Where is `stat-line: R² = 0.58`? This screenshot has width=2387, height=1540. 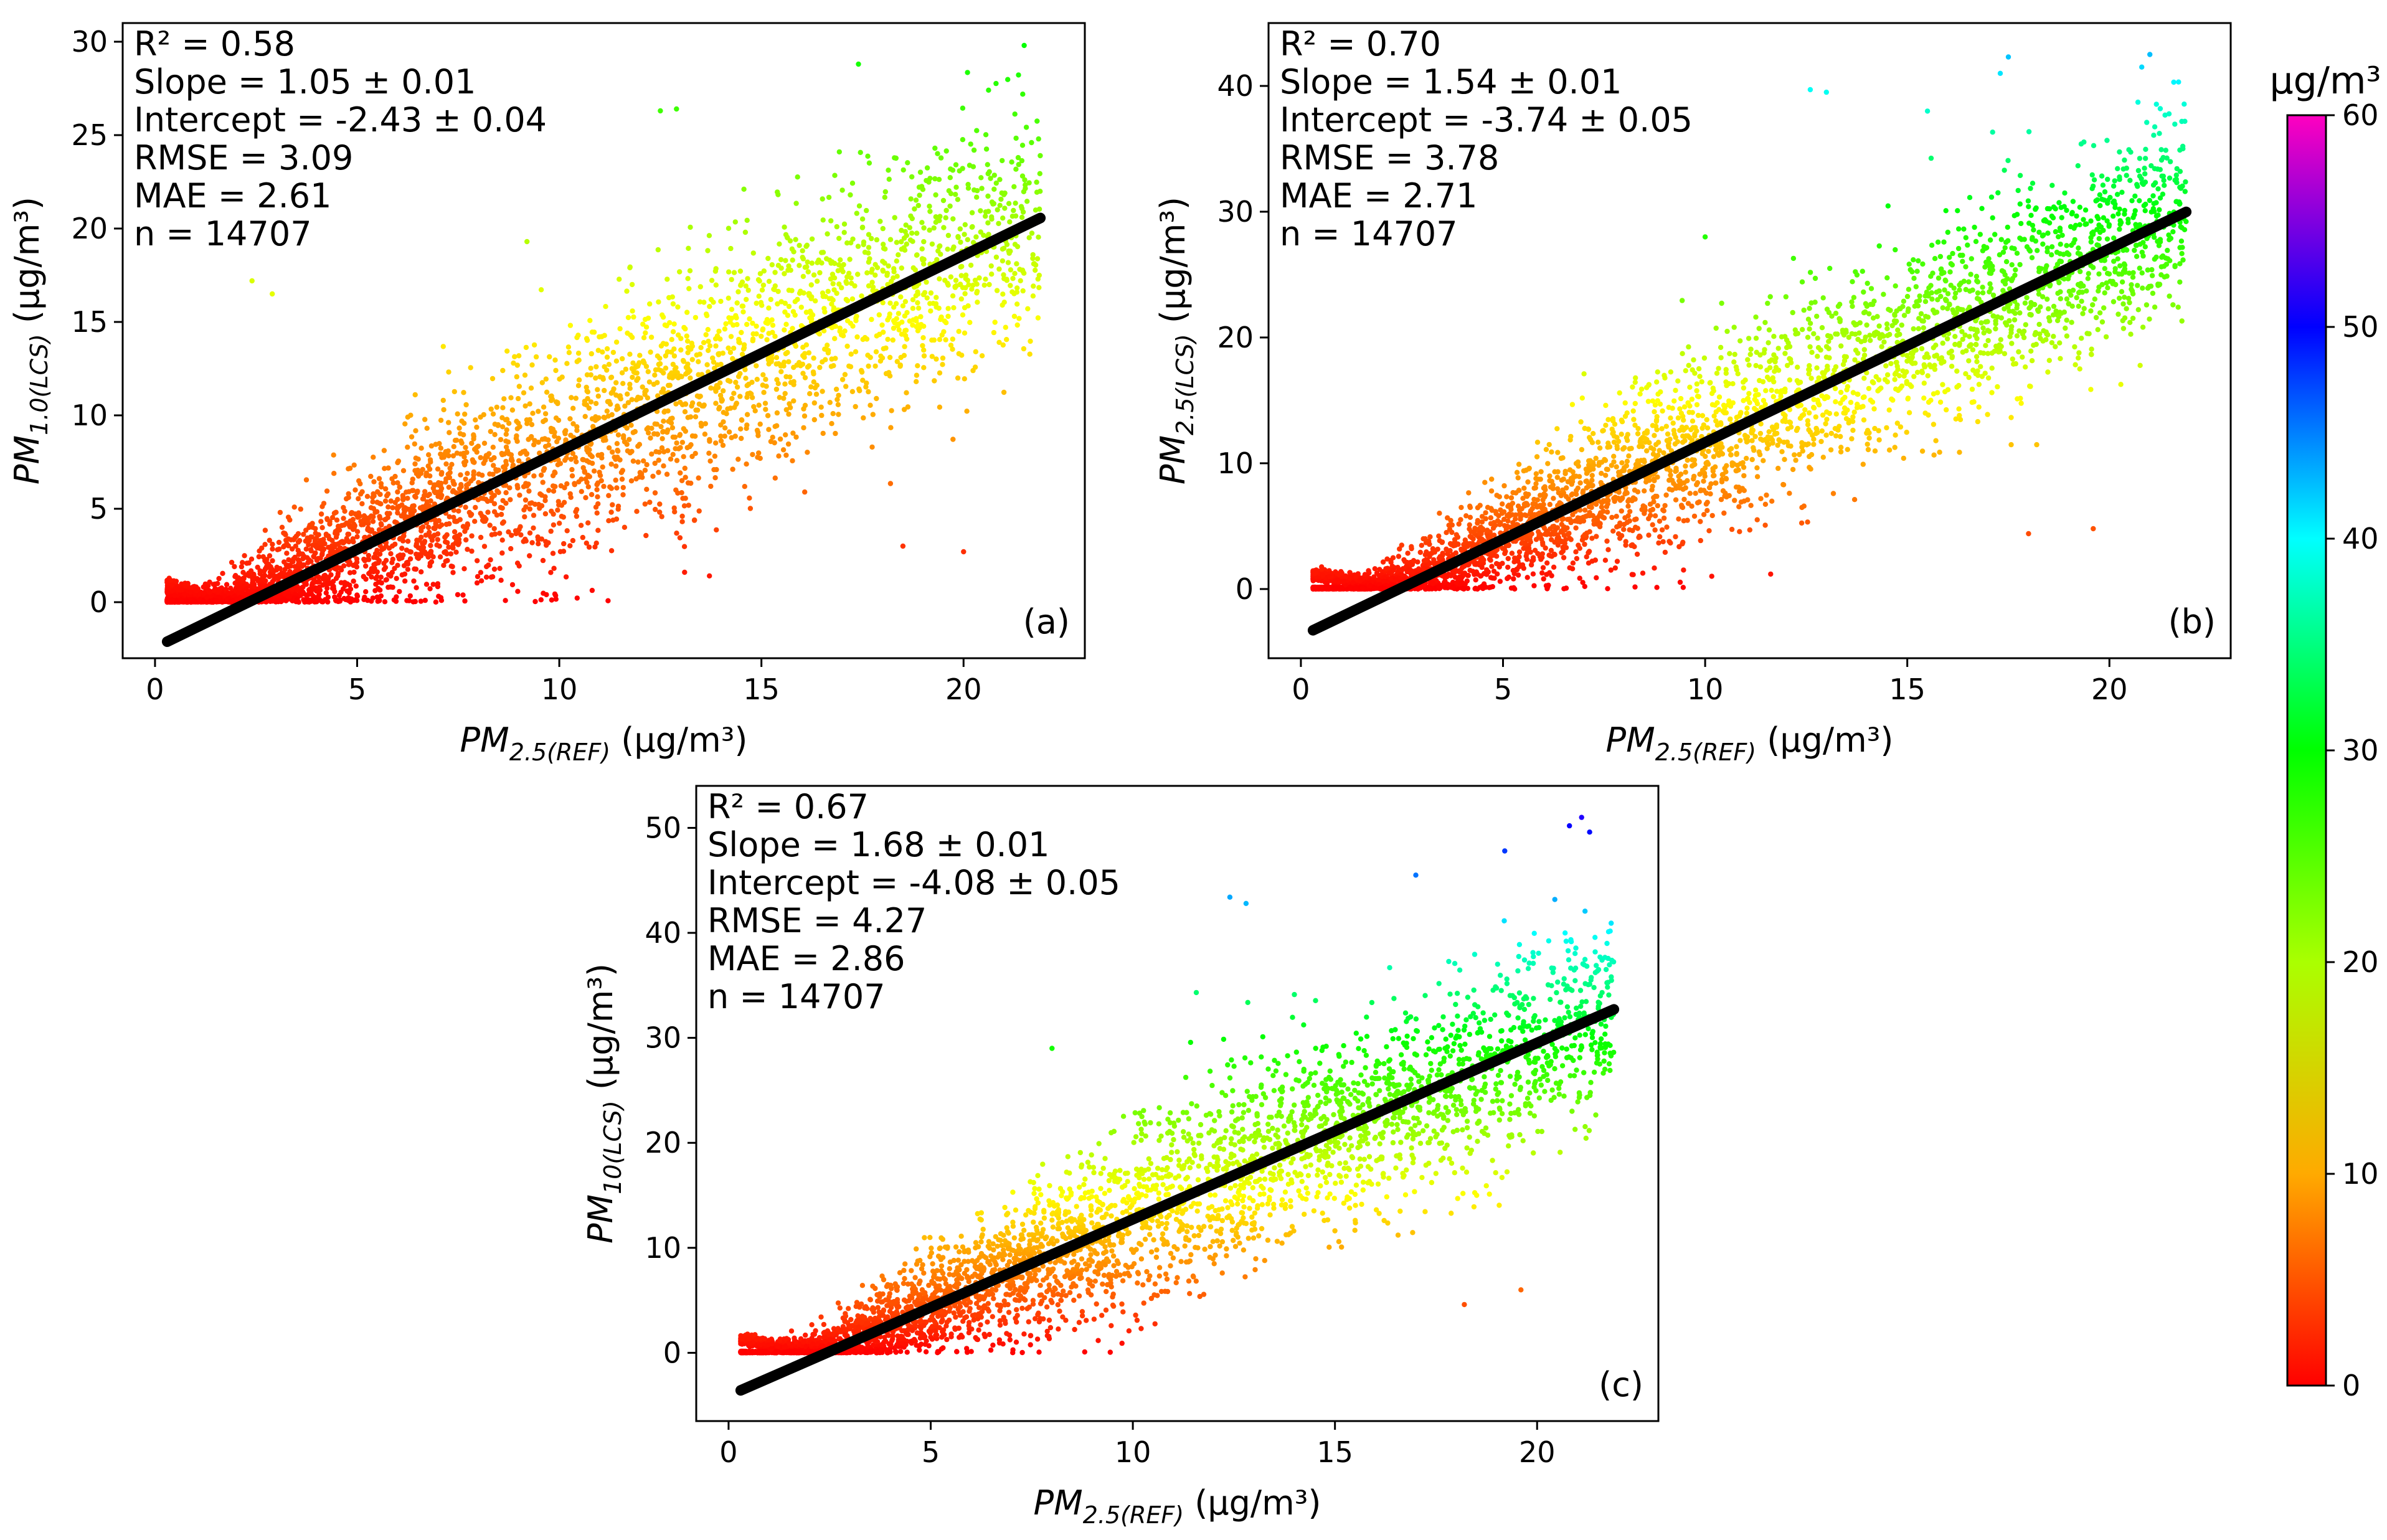 stat-line: R² = 0.58 is located at coordinates (214, 44).